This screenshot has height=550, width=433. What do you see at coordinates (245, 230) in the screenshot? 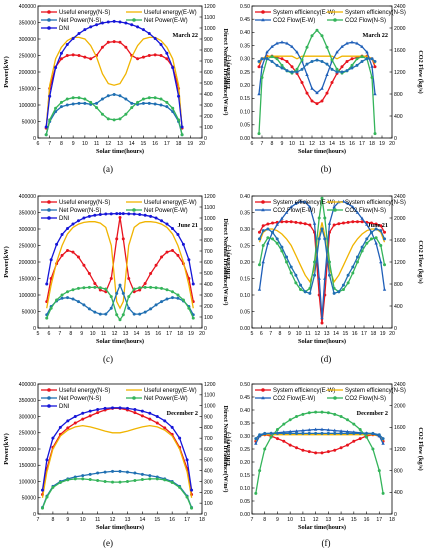
I see `y-tick-label: 0.30` at bounding box center [245, 230].